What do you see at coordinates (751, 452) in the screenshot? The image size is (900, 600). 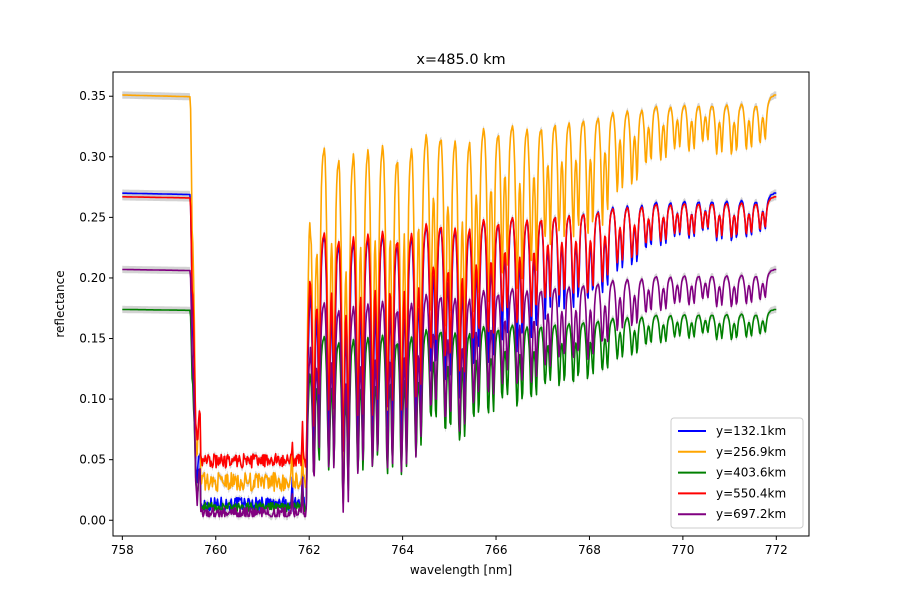 I see `legend-label: y=256.9km` at bounding box center [751, 452].